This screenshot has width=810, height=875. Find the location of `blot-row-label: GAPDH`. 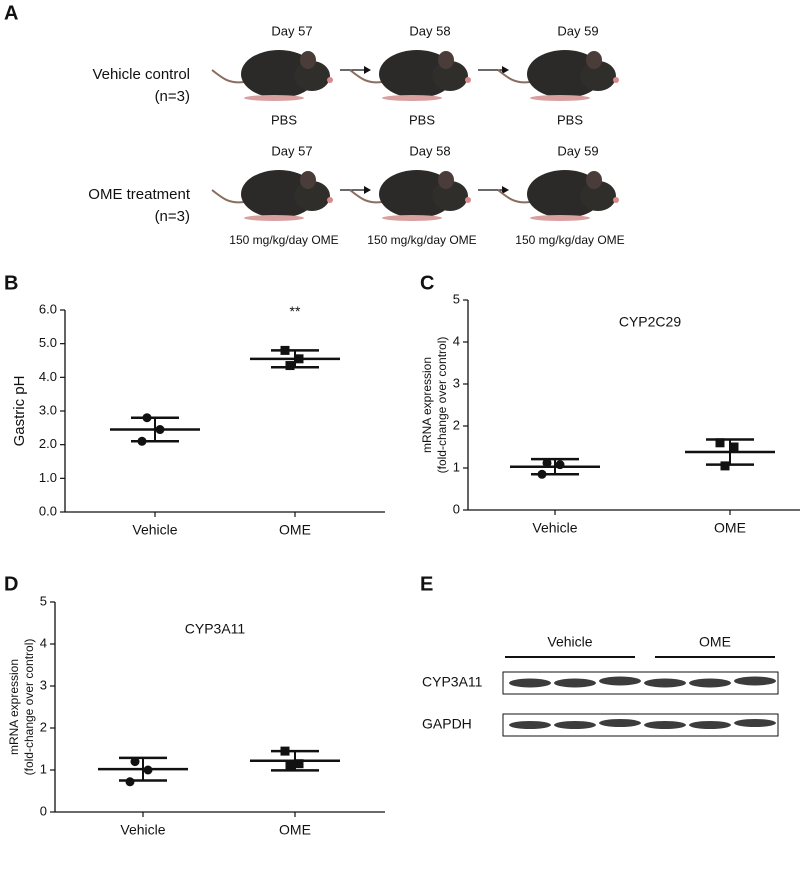

blot-row-label: GAPDH is located at coordinates (447, 724).